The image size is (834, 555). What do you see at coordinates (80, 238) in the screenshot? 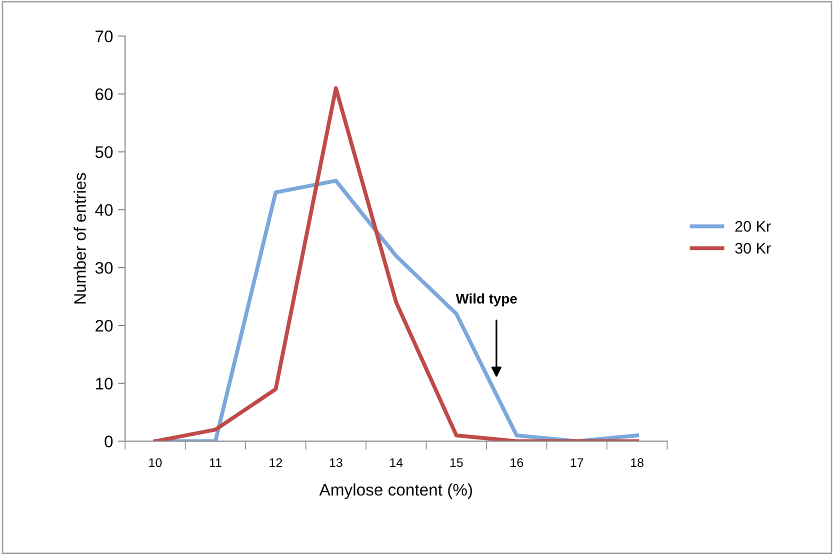
I see `y-axis-title: Number of entries` at bounding box center [80, 238].